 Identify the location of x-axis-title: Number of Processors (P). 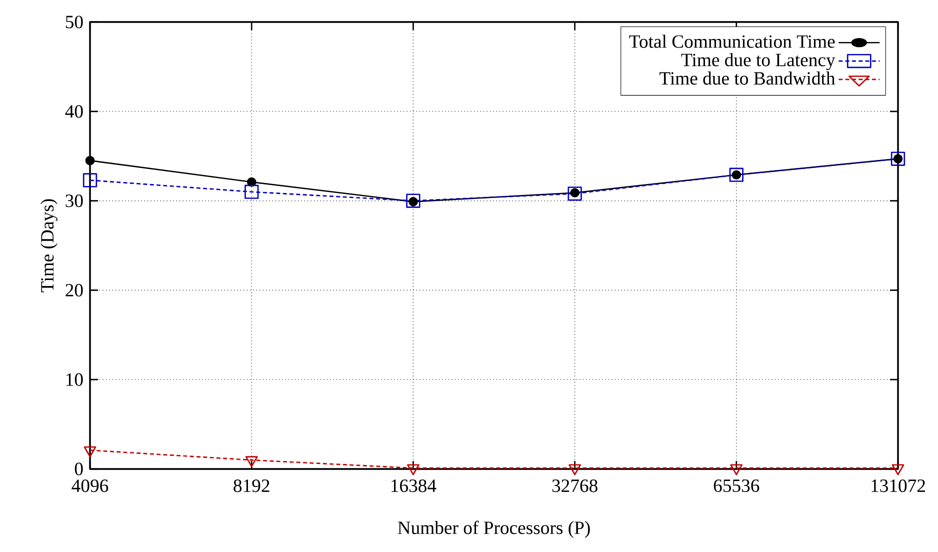
(494, 529).